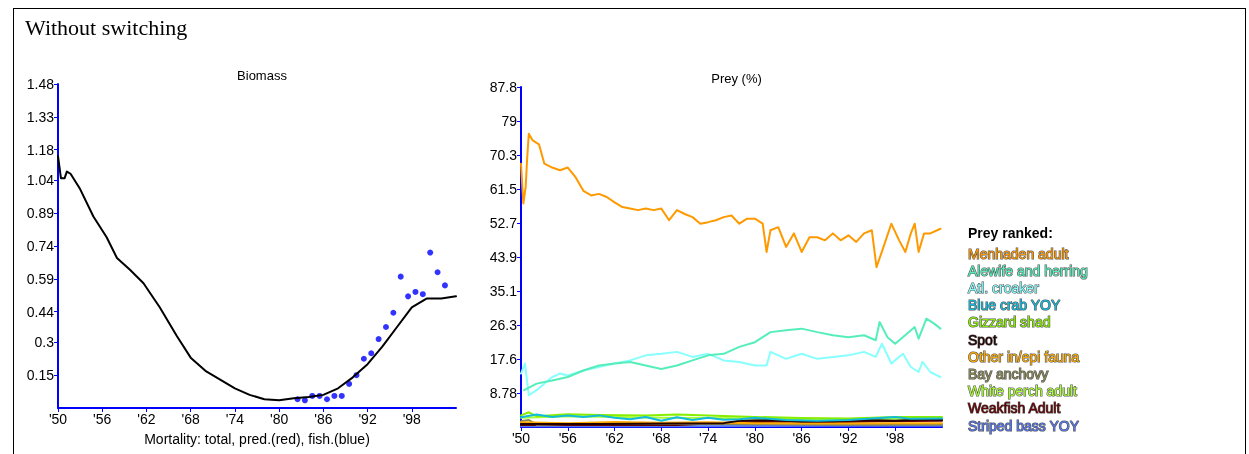 The height and width of the screenshot is (454, 1249). Describe the element at coordinates (503, 393) in the screenshot. I see `y-tick-label: 8.78` at that location.